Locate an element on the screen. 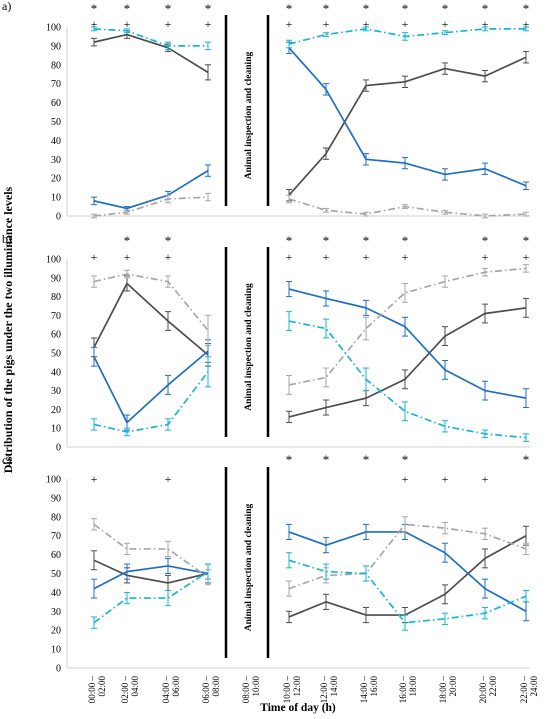 Image resolution: width=550 pixels, height=719 pixels. x-tick-label: 12:00 –14:00 is located at coordinates (329, 690).